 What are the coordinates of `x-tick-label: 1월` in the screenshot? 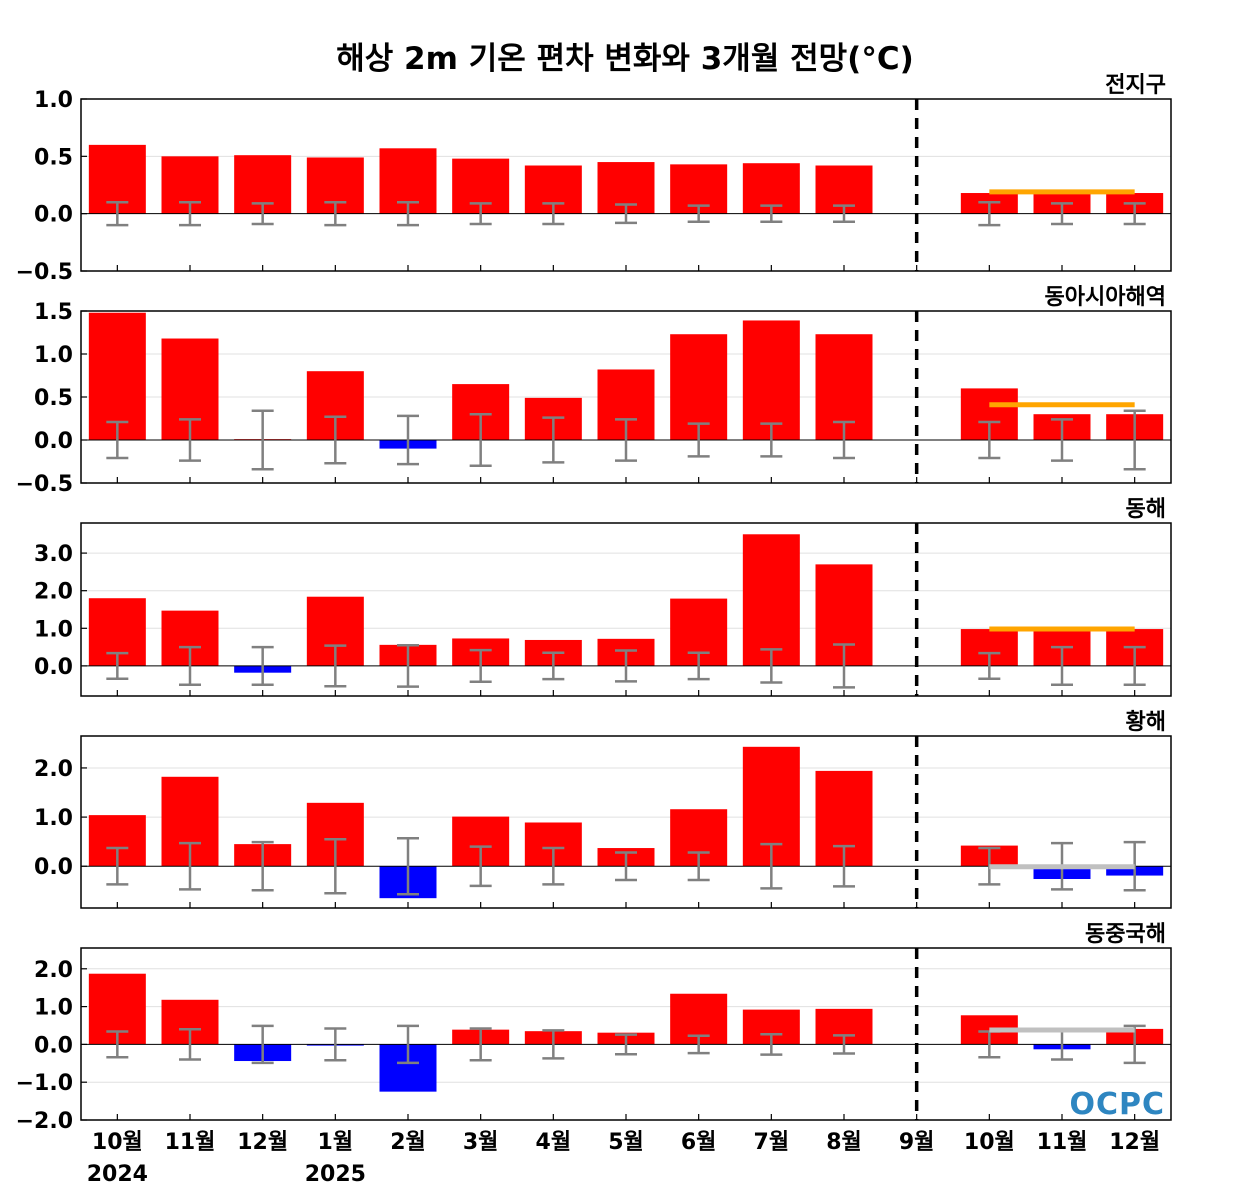 It's located at (336, 1142).